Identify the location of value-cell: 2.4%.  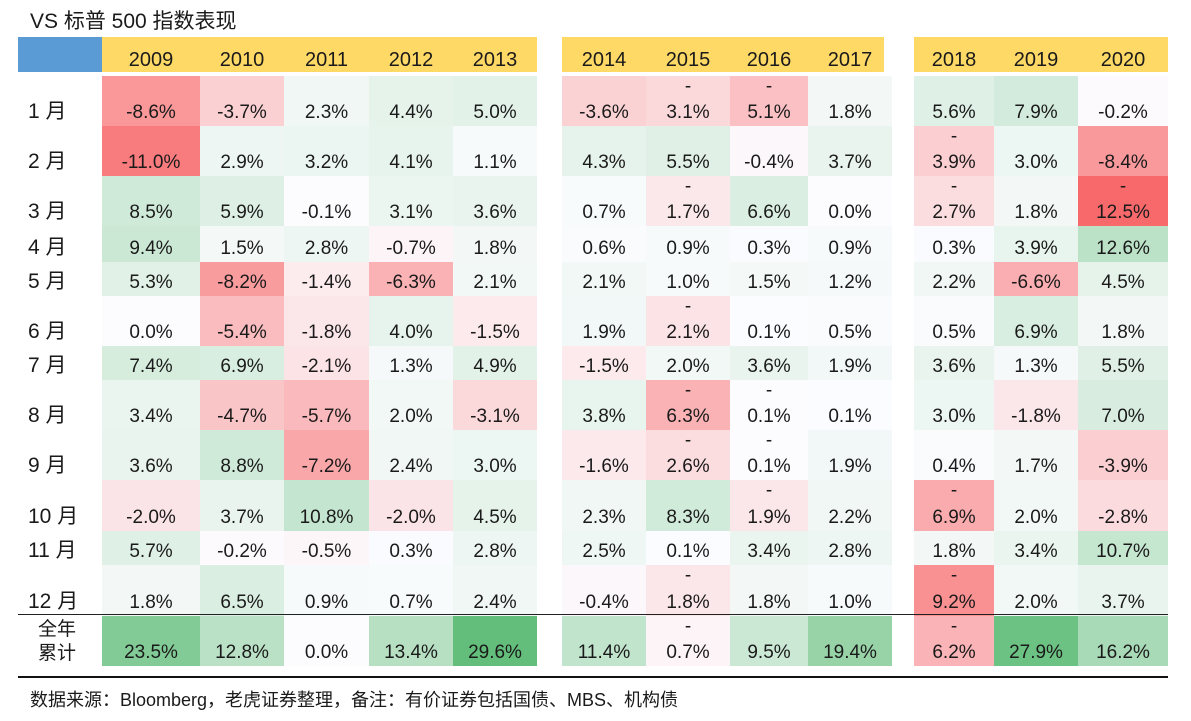
(495, 590).